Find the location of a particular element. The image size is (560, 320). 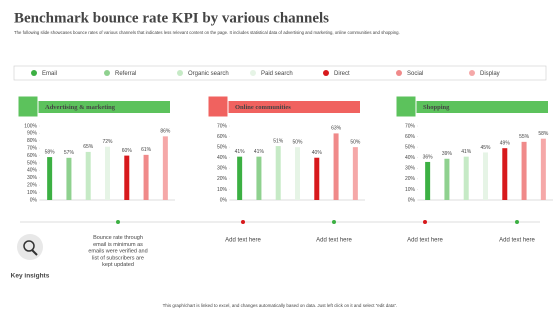

insight-label: Key insights is located at coordinates (30, 276).